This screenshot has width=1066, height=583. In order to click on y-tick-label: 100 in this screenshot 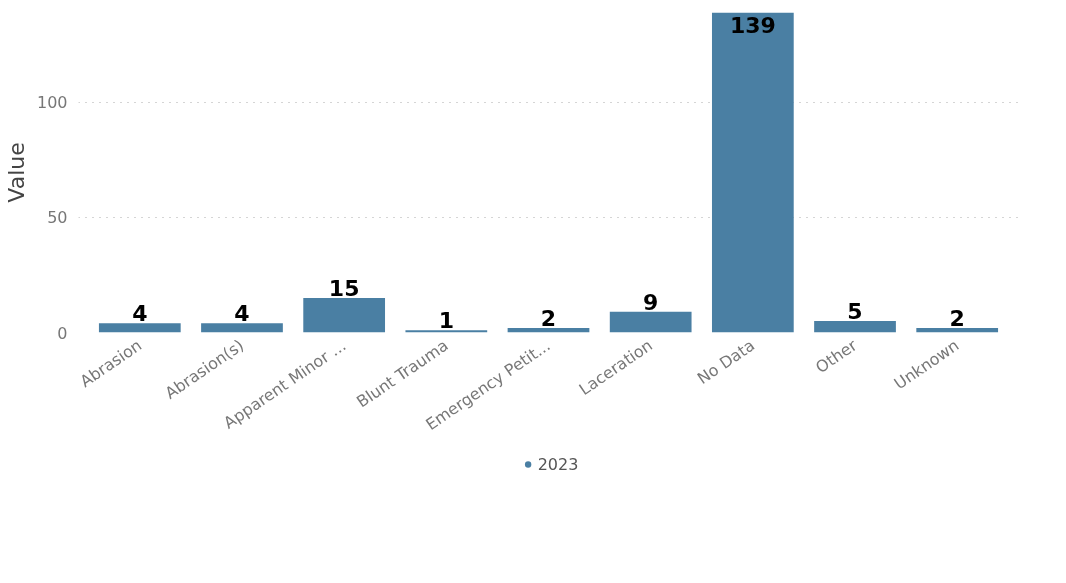, I will do `click(52, 103)`.